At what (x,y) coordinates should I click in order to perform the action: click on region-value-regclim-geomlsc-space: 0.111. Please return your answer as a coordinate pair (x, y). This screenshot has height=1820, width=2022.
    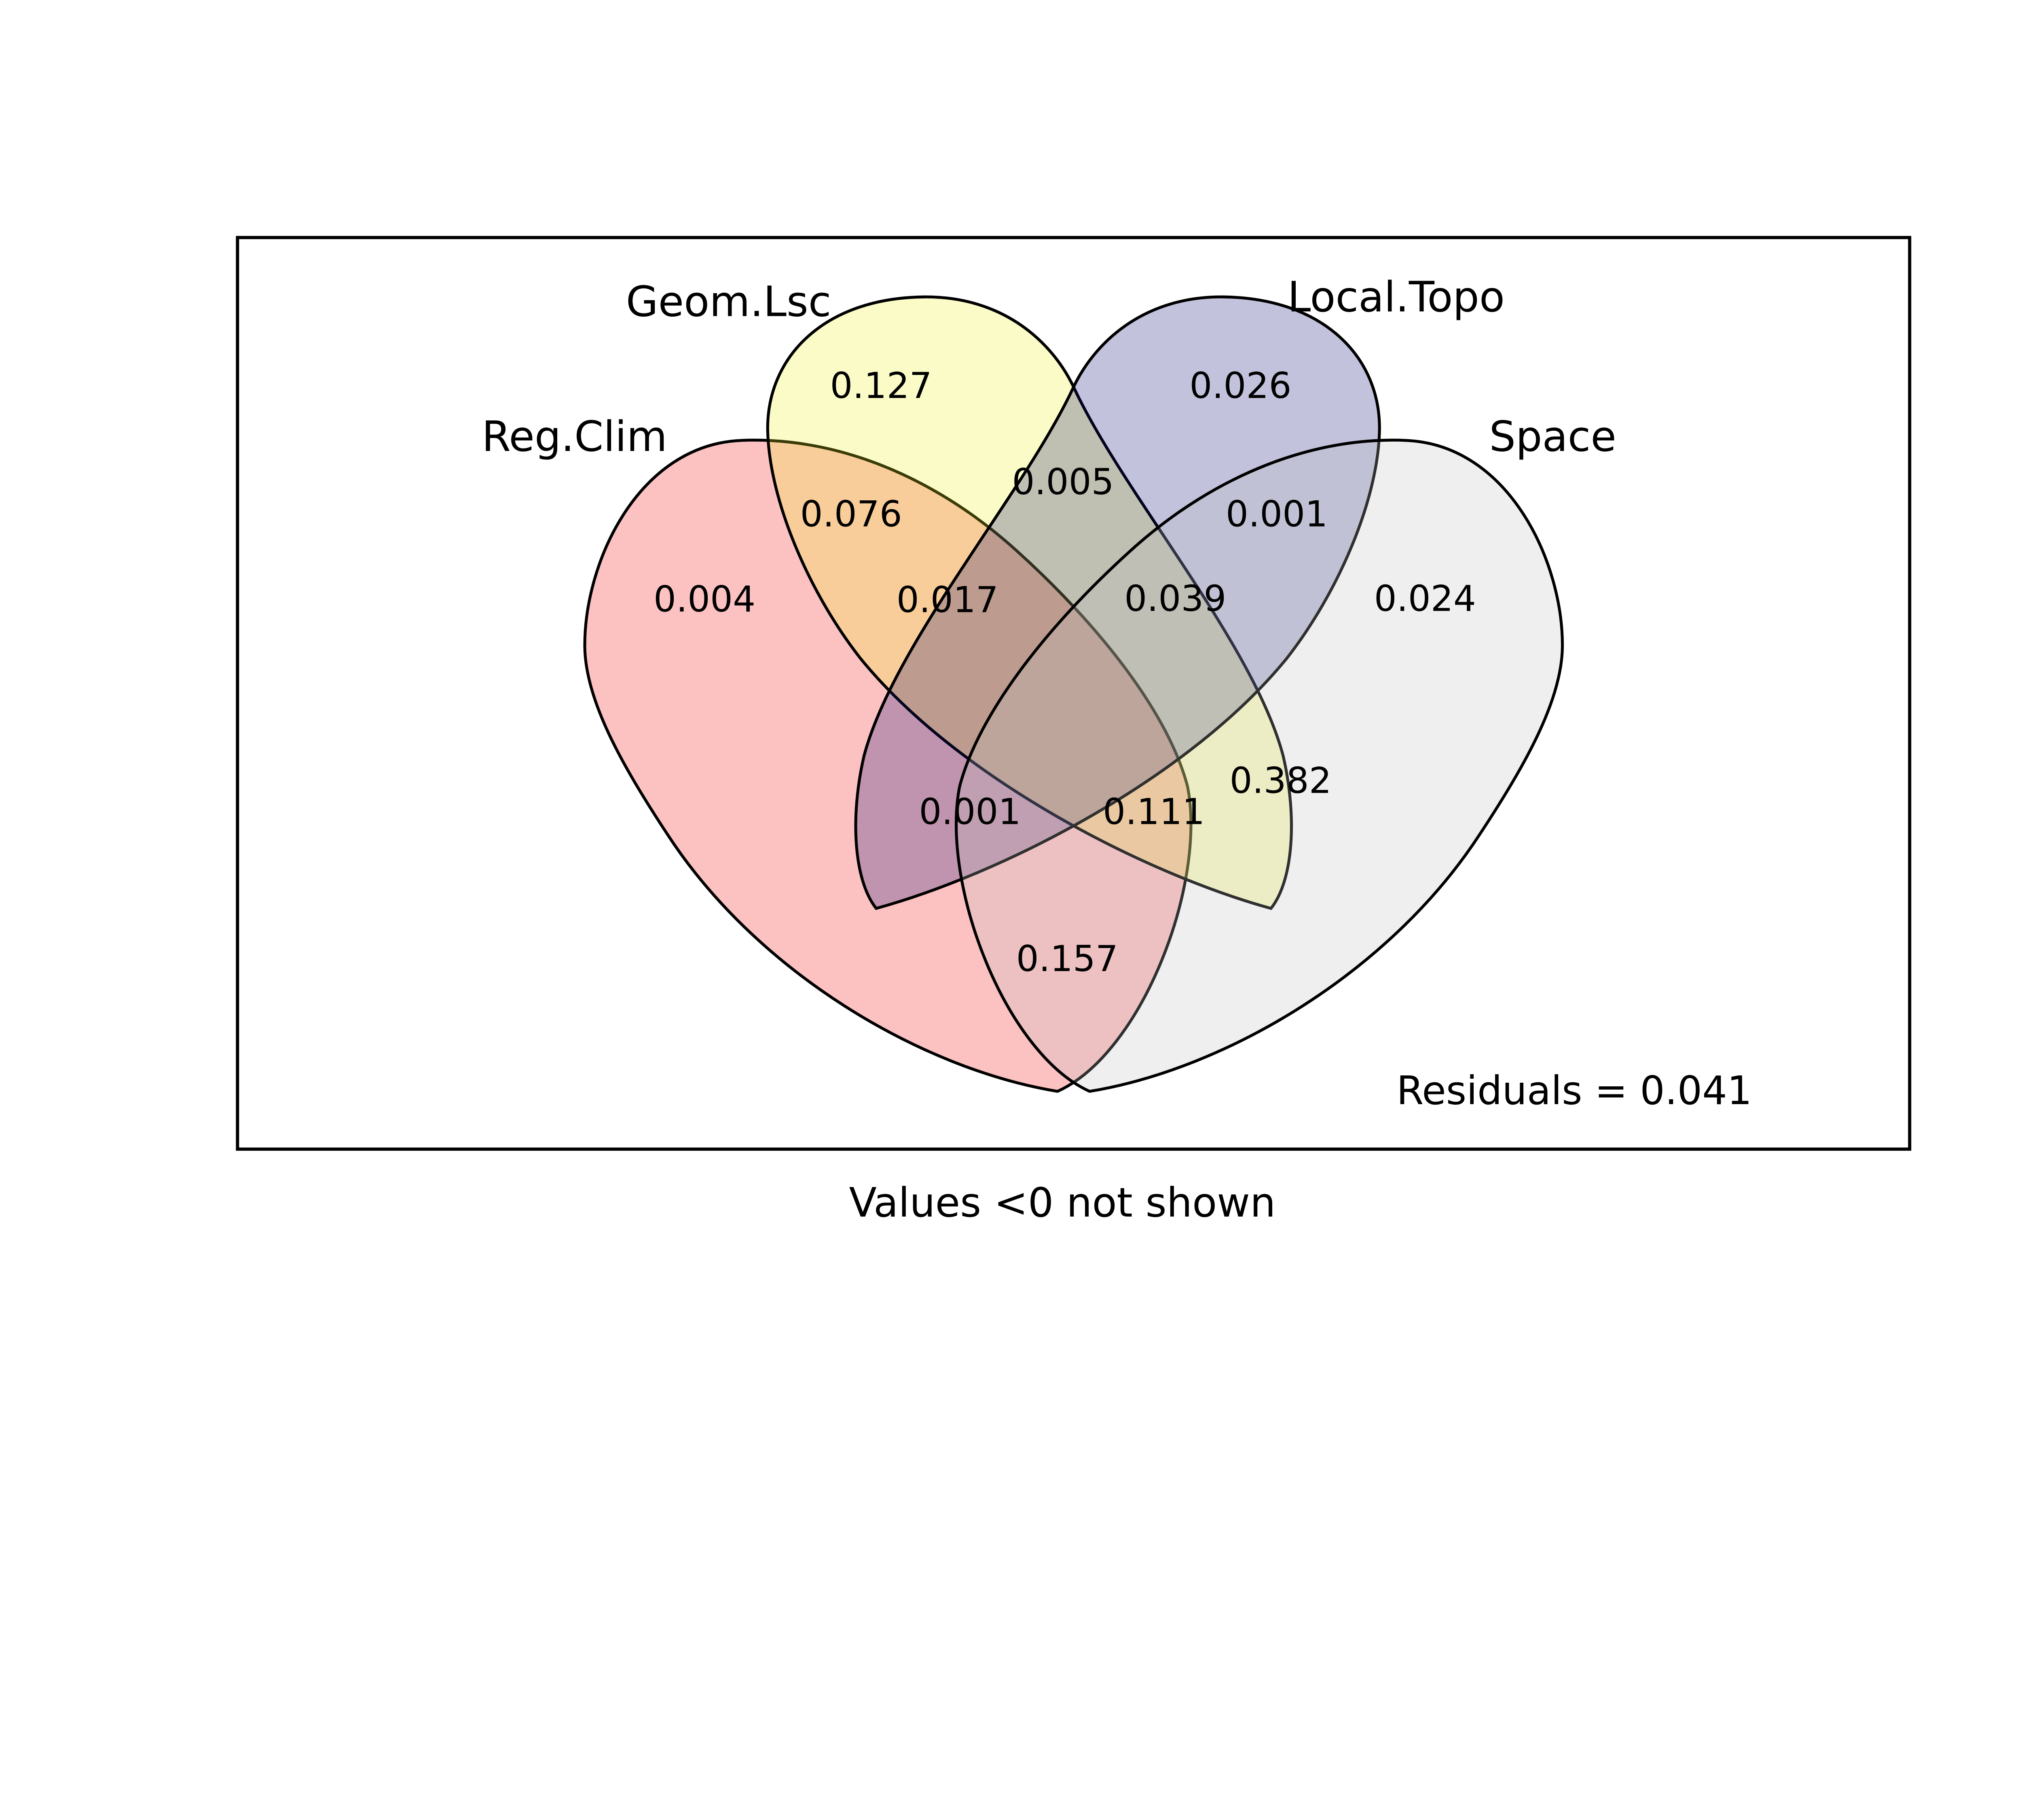
    Looking at the image, I should click on (1154, 812).